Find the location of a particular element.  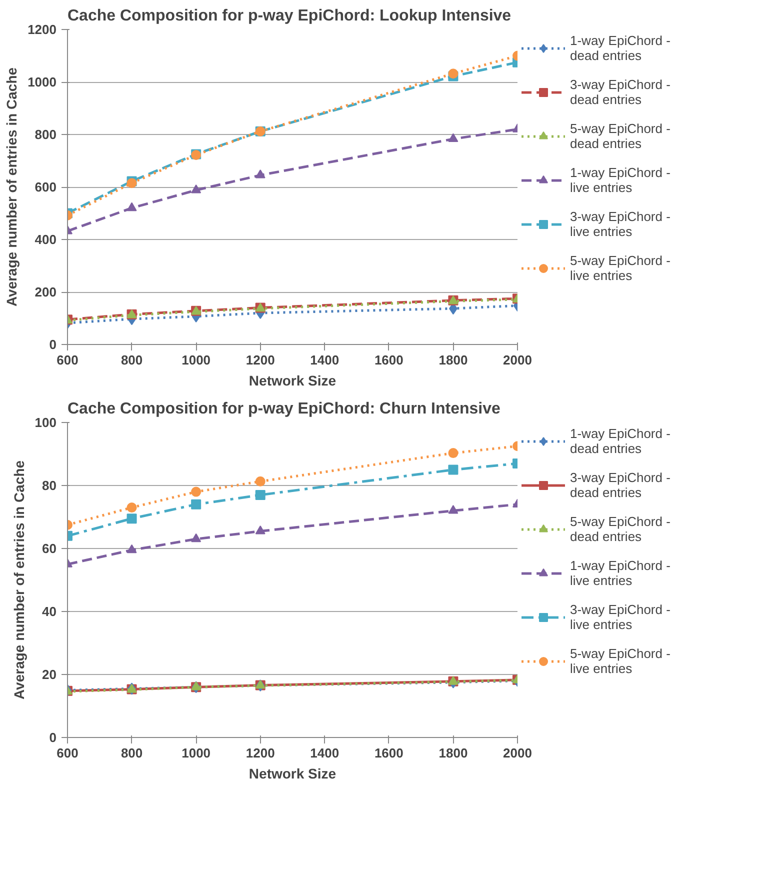

chart-title: Cache Composition for p-way EpiChord: Lookup Intensive is located at coordinates (290, 16).